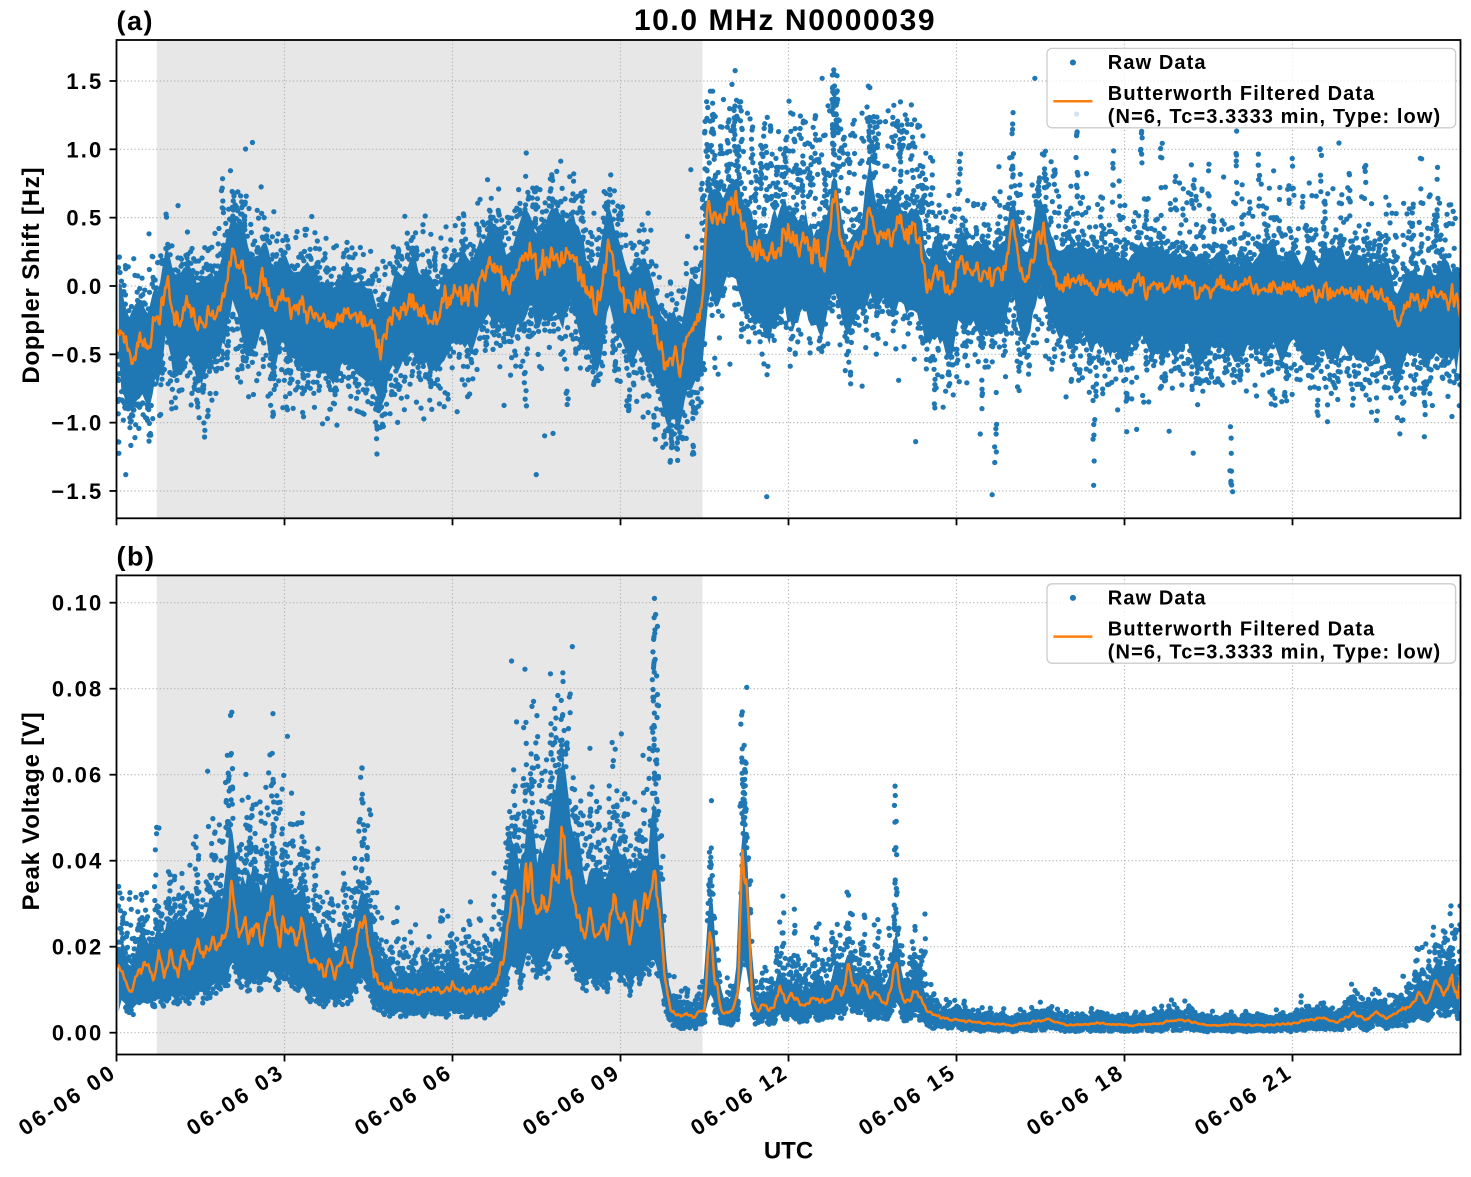  Describe the element at coordinates (31, 810) in the screenshot. I see `svg-text: Peak Voltage [V]` at that location.